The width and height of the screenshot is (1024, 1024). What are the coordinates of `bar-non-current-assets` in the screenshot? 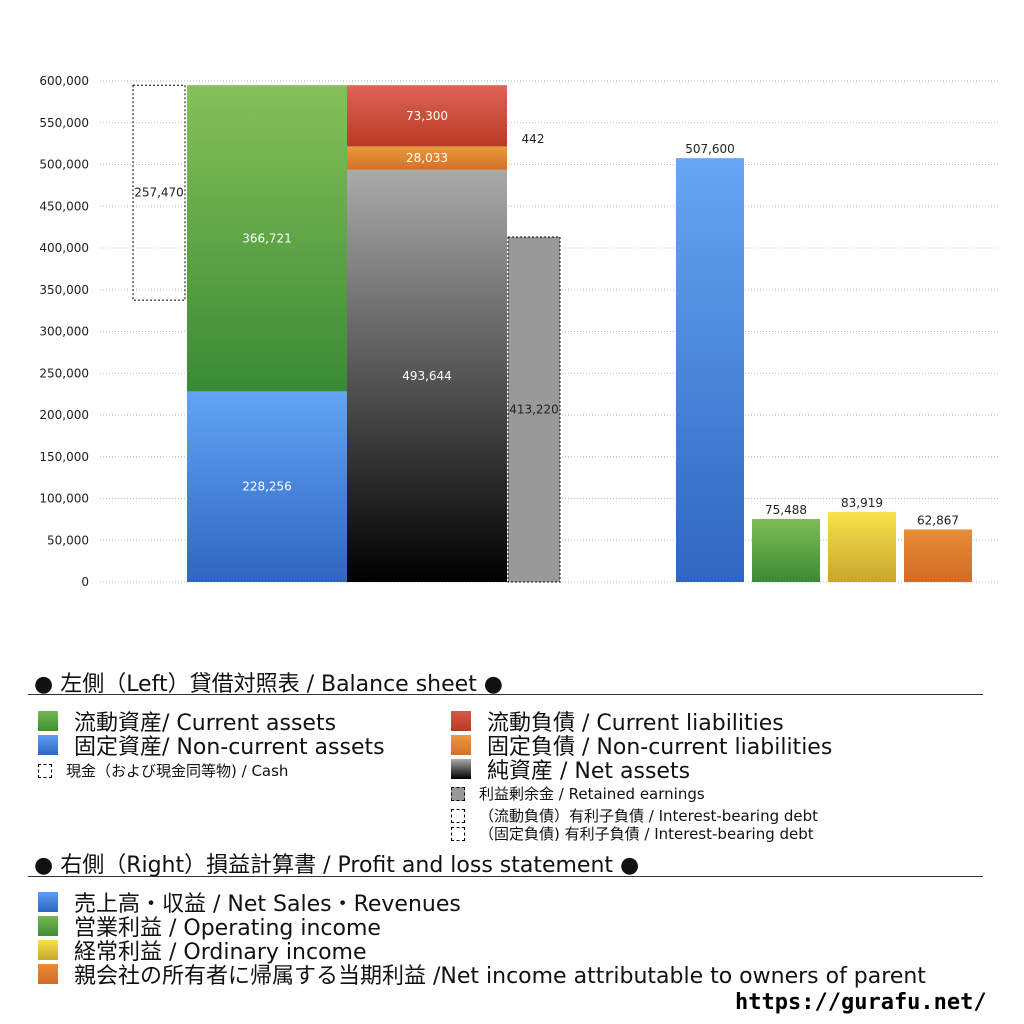 It's located at (267, 486).